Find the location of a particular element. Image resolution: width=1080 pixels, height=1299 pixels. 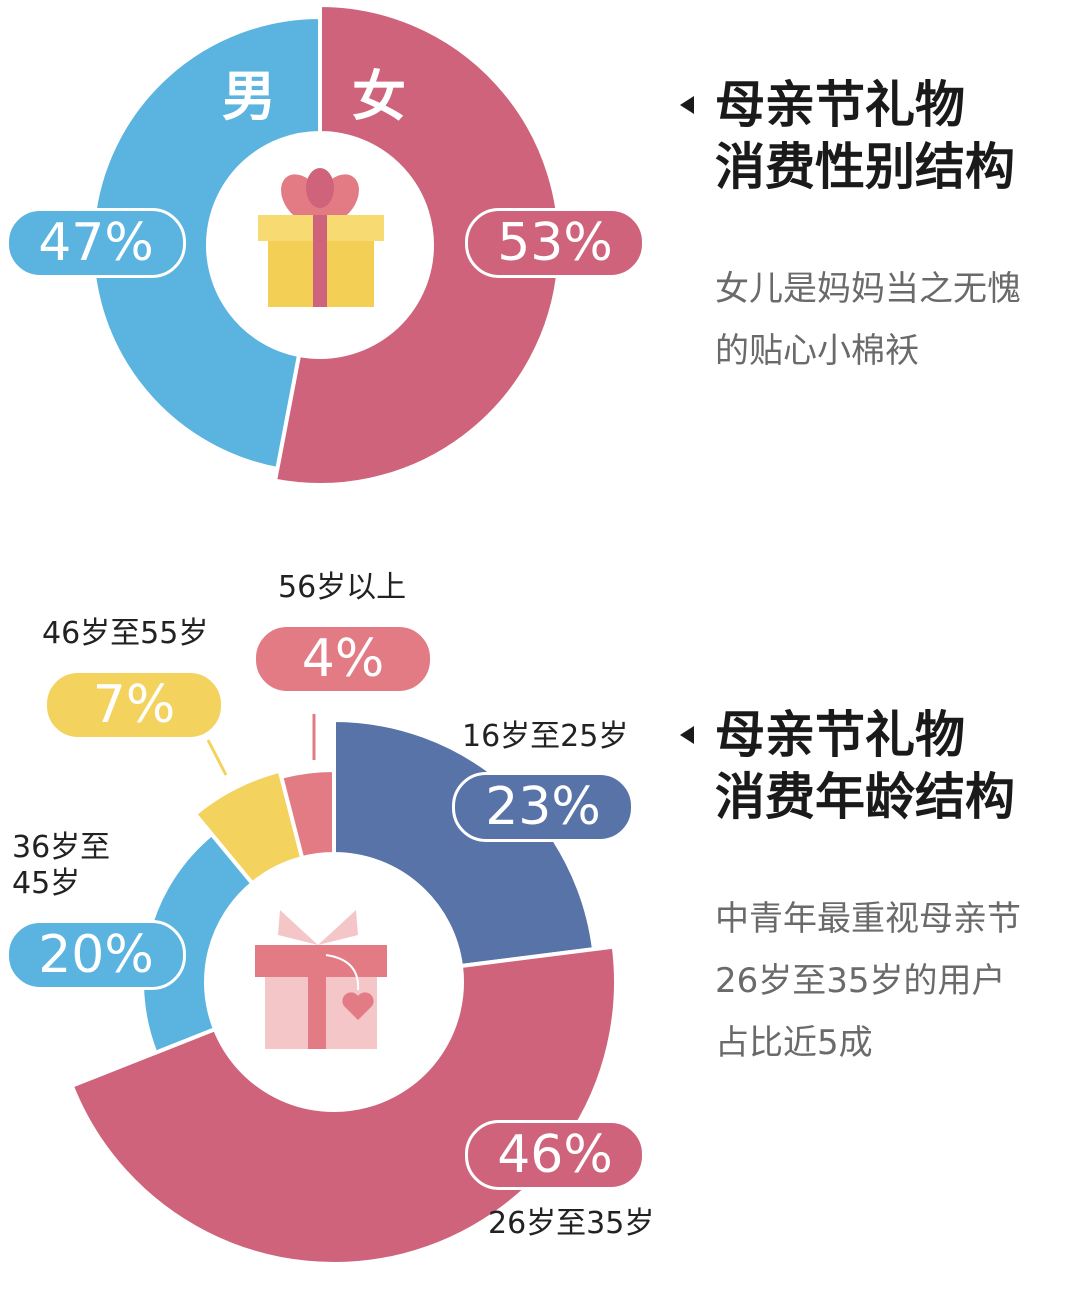

age-36-45-label: 36岁至 45岁 is located at coordinates (61, 866).